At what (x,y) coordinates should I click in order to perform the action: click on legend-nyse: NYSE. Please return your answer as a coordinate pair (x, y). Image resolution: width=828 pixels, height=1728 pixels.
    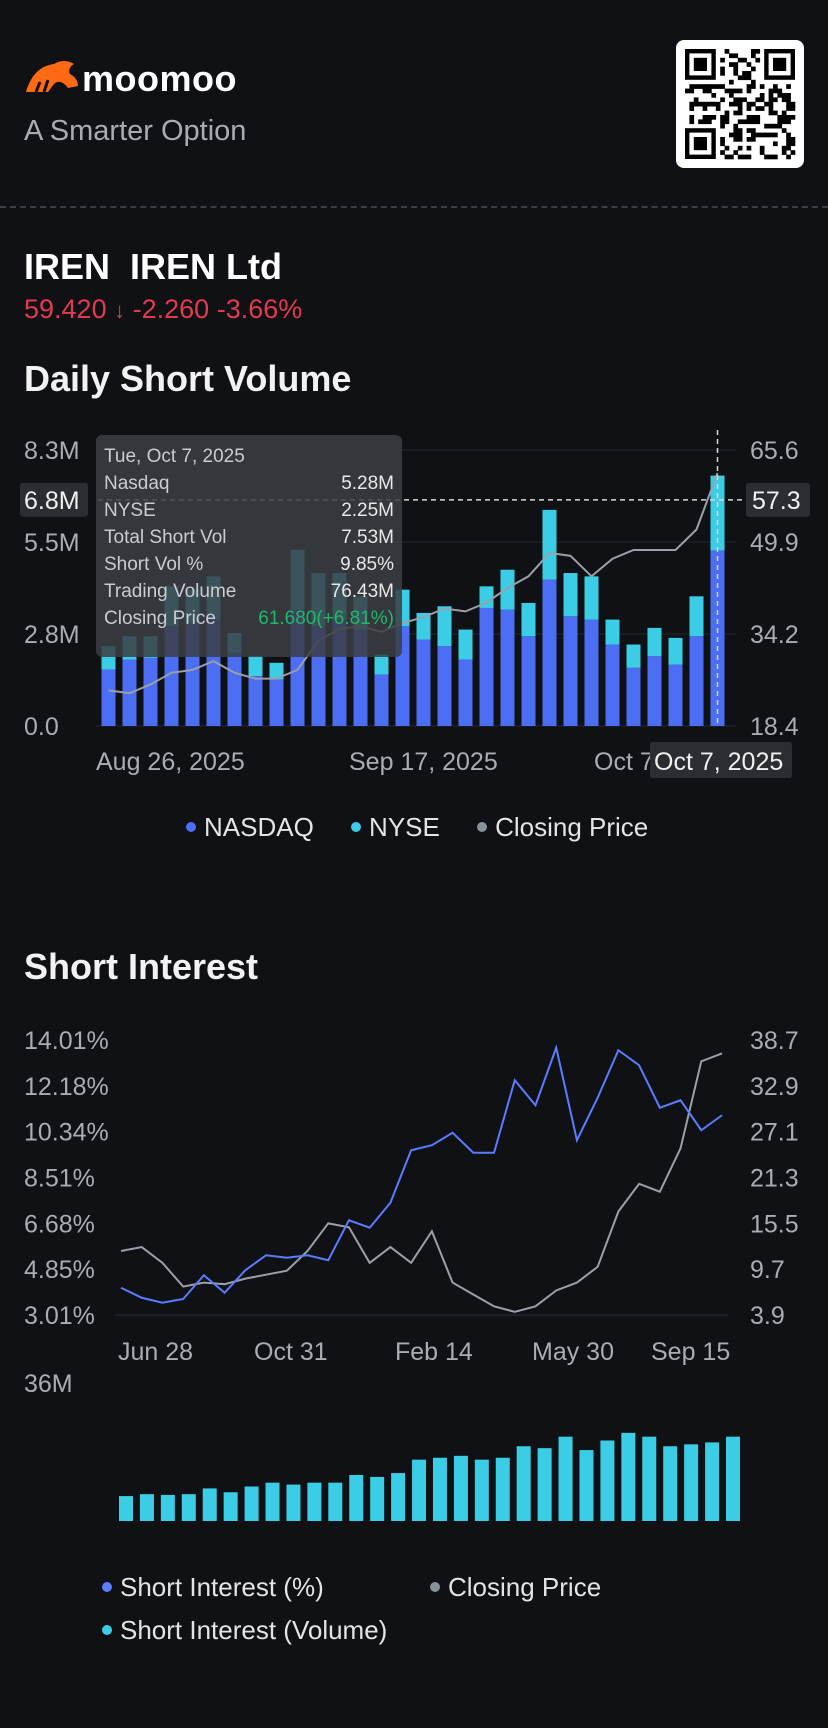
    Looking at the image, I should click on (395, 827).